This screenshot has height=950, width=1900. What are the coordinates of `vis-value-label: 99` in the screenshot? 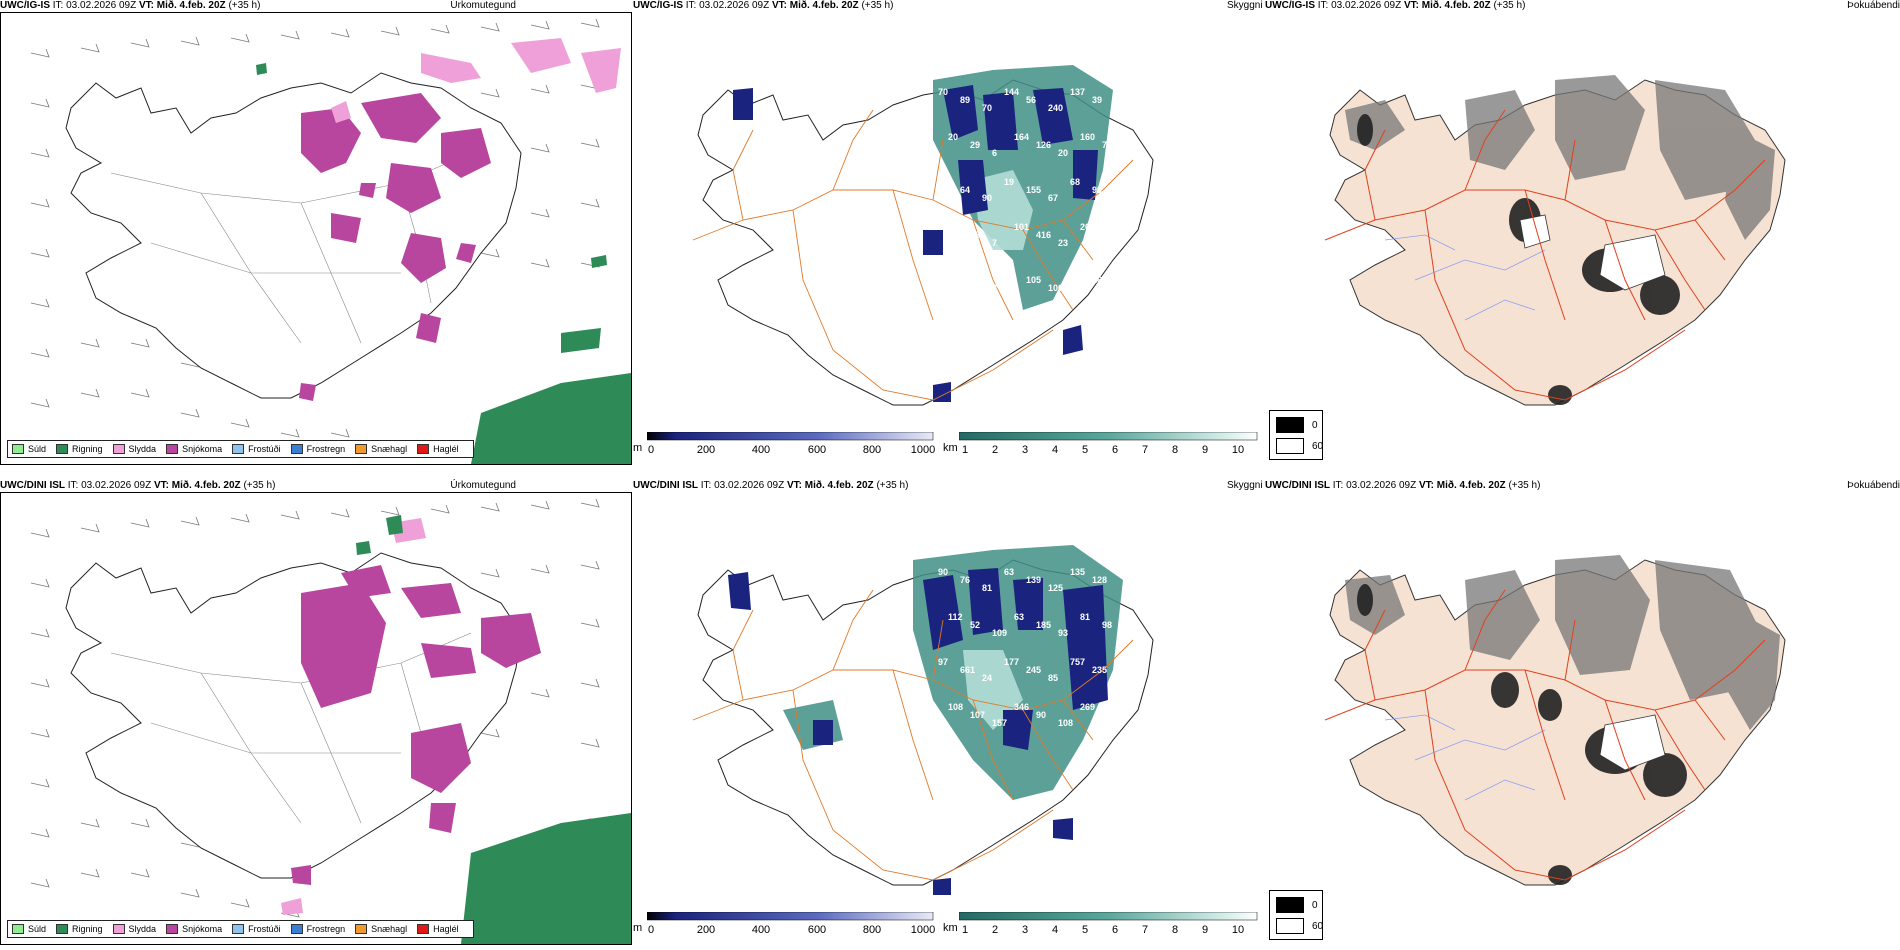 It's located at (1097, 190).